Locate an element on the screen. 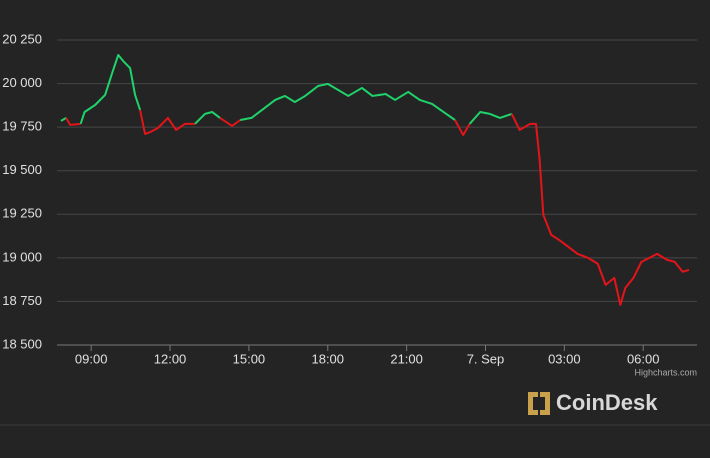  y-tick-label: 20 000 is located at coordinates (22, 82).